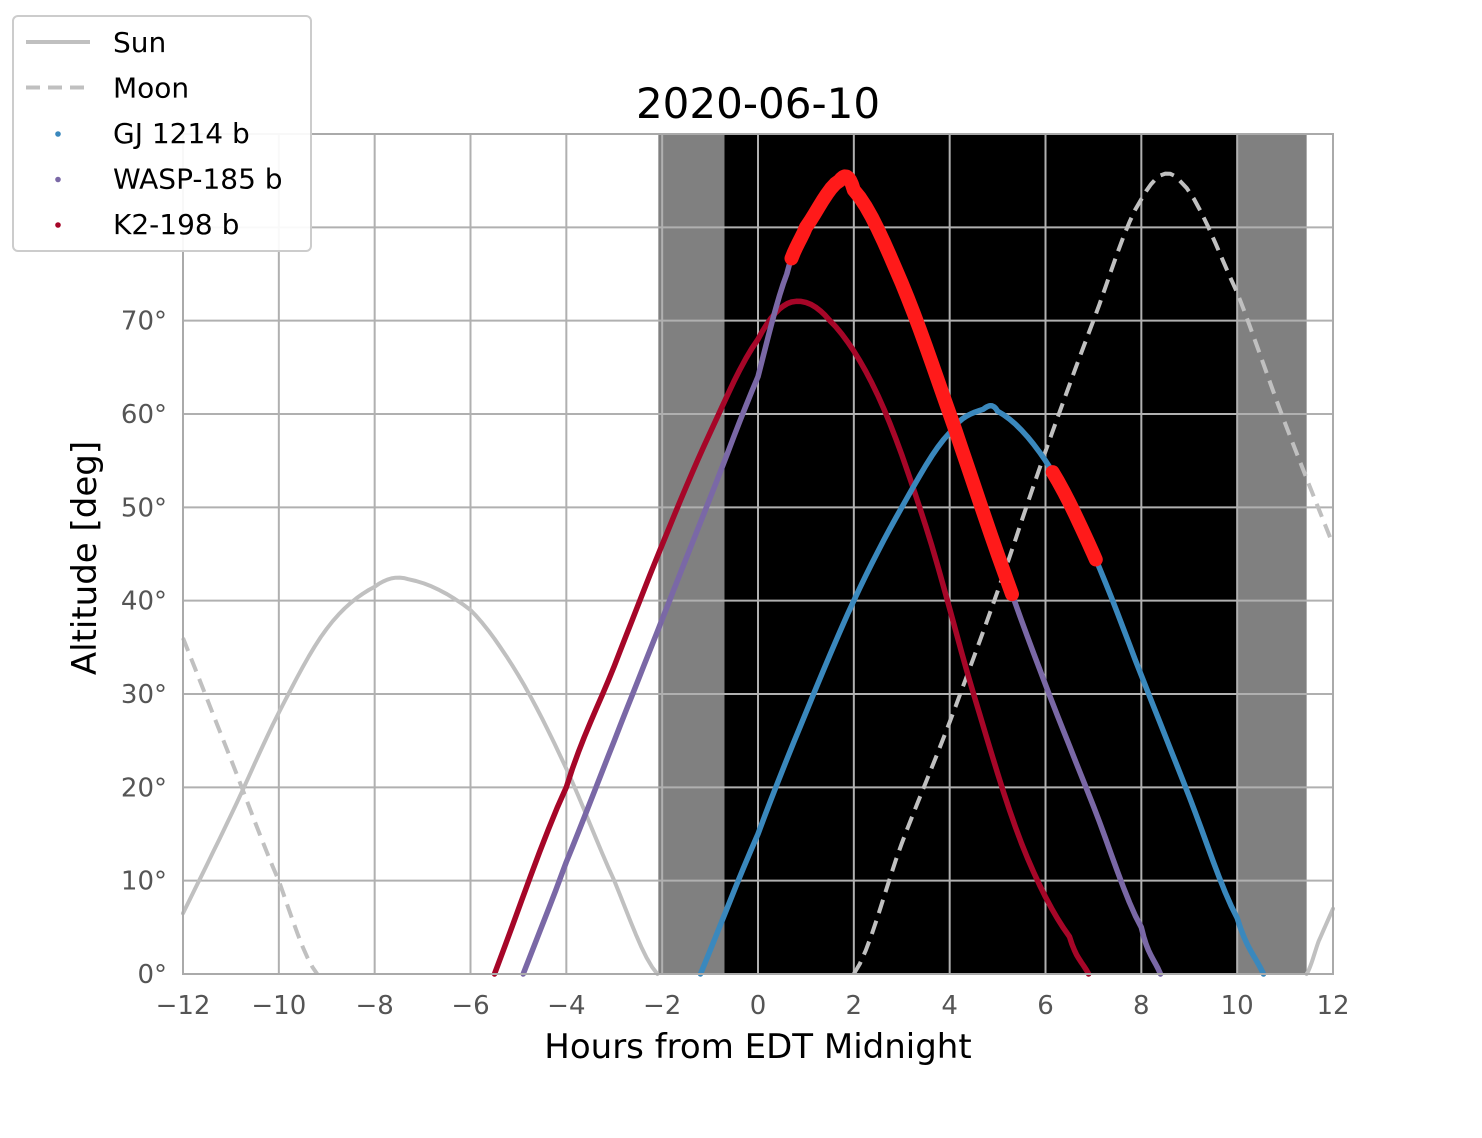  Describe the element at coordinates (181, 133) in the screenshot. I see `legend-label: GJ 1214 b` at that location.